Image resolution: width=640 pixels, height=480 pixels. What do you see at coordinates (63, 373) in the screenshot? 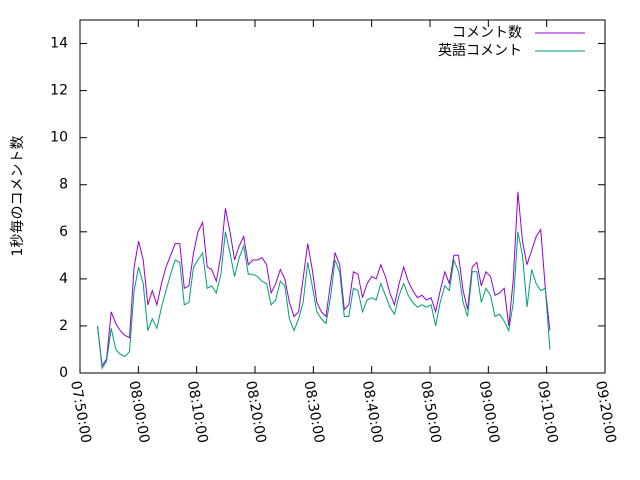
I see `y-tick-label: 0` at bounding box center [63, 373].